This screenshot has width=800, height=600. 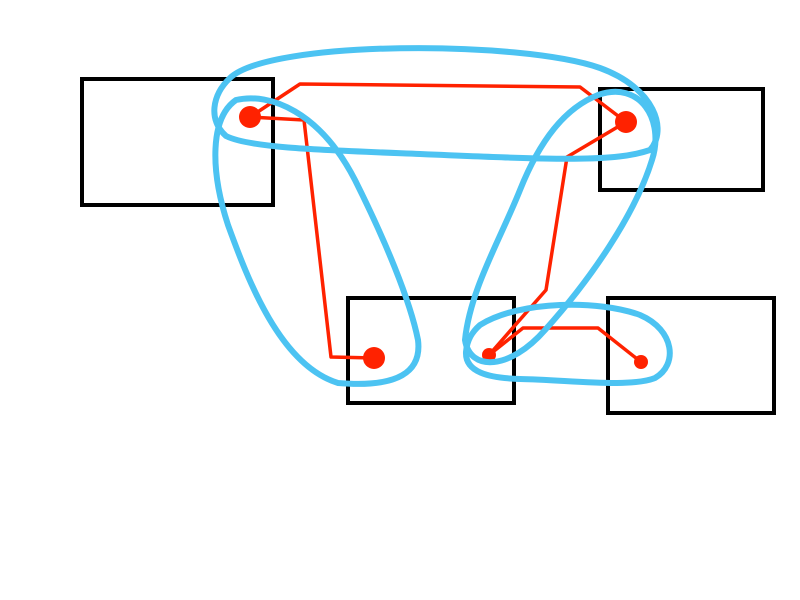 I want to click on box-top-right, so click(x=681, y=139).